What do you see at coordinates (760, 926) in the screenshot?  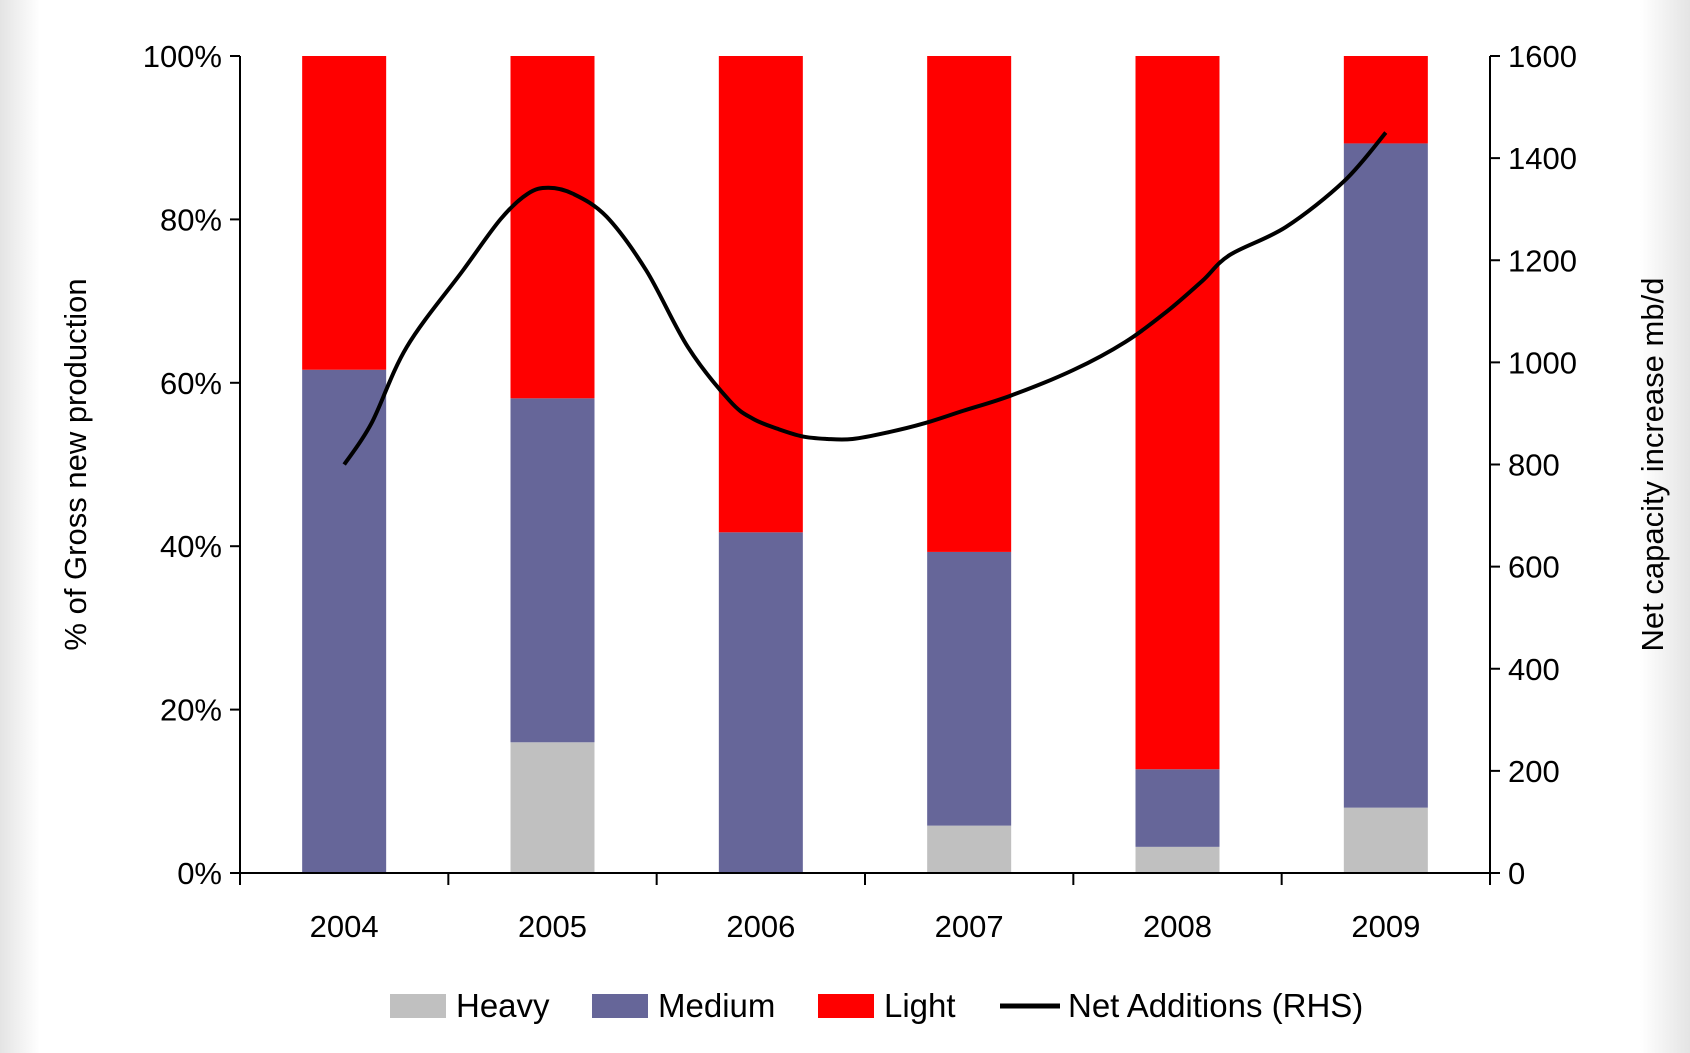 I see `x-tick-label: 2006` at bounding box center [760, 926].